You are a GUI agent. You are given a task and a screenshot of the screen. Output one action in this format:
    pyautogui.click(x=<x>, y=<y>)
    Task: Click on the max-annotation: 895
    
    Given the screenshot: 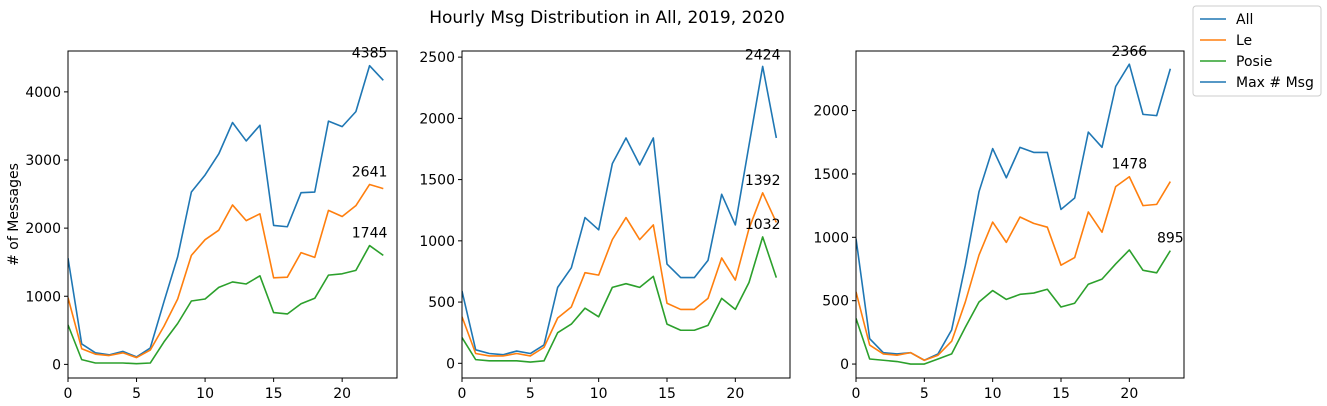 What is the action you would take?
    pyautogui.click(x=1170, y=239)
    